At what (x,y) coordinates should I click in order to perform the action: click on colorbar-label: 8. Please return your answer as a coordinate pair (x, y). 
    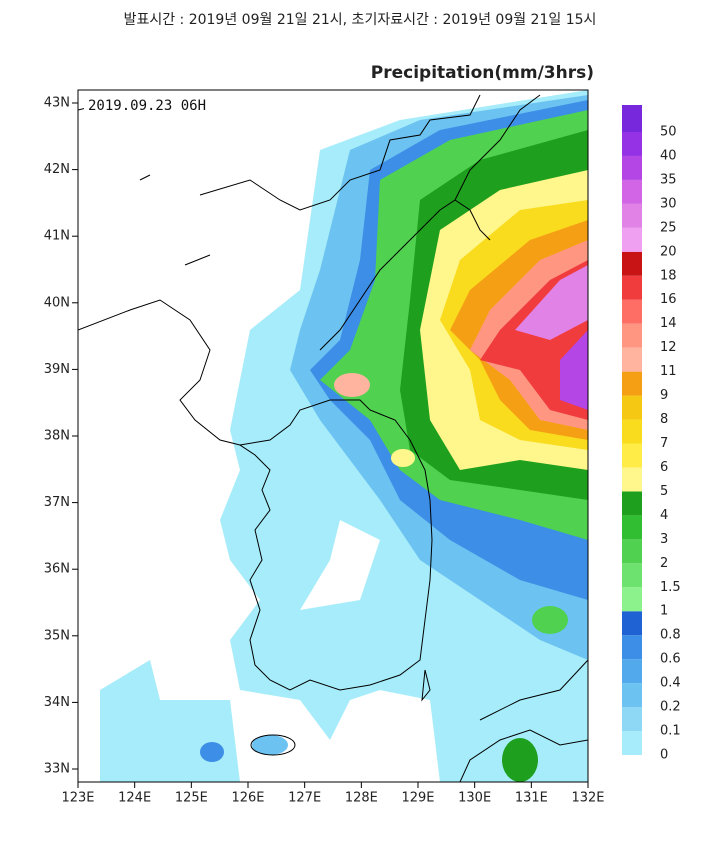
    Looking at the image, I should click on (664, 419).